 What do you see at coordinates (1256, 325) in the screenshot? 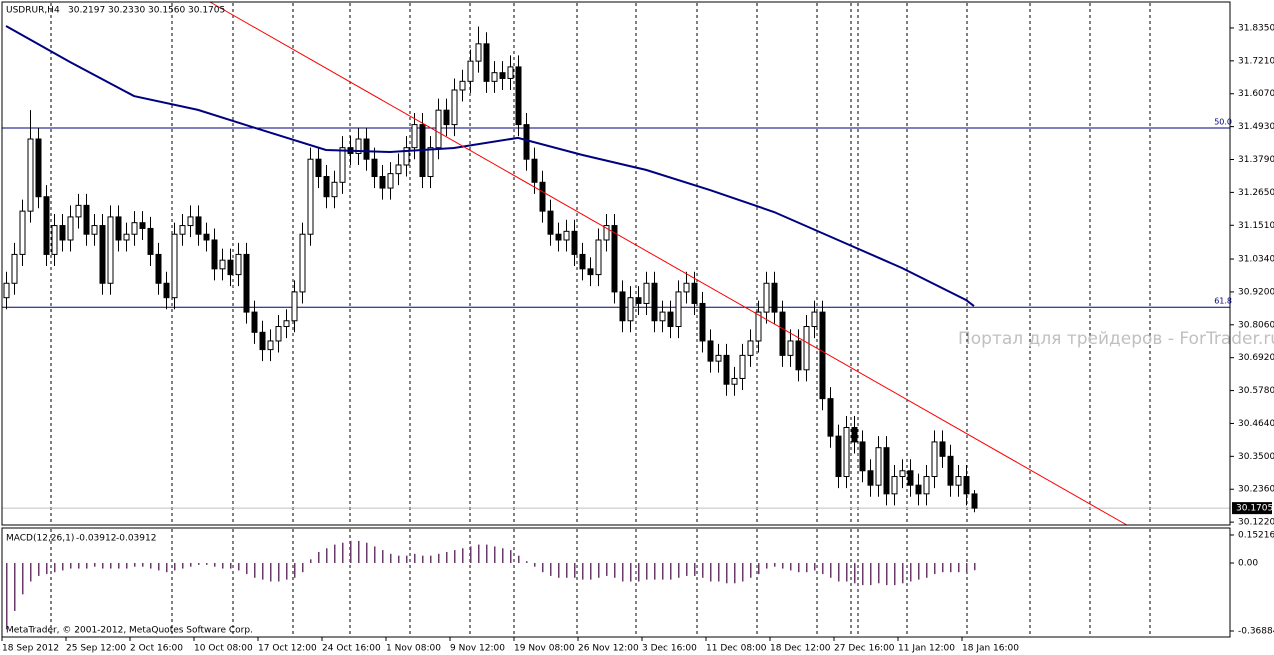
I see `y-tick-label: 30.8060` at bounding box center [1256, 325].